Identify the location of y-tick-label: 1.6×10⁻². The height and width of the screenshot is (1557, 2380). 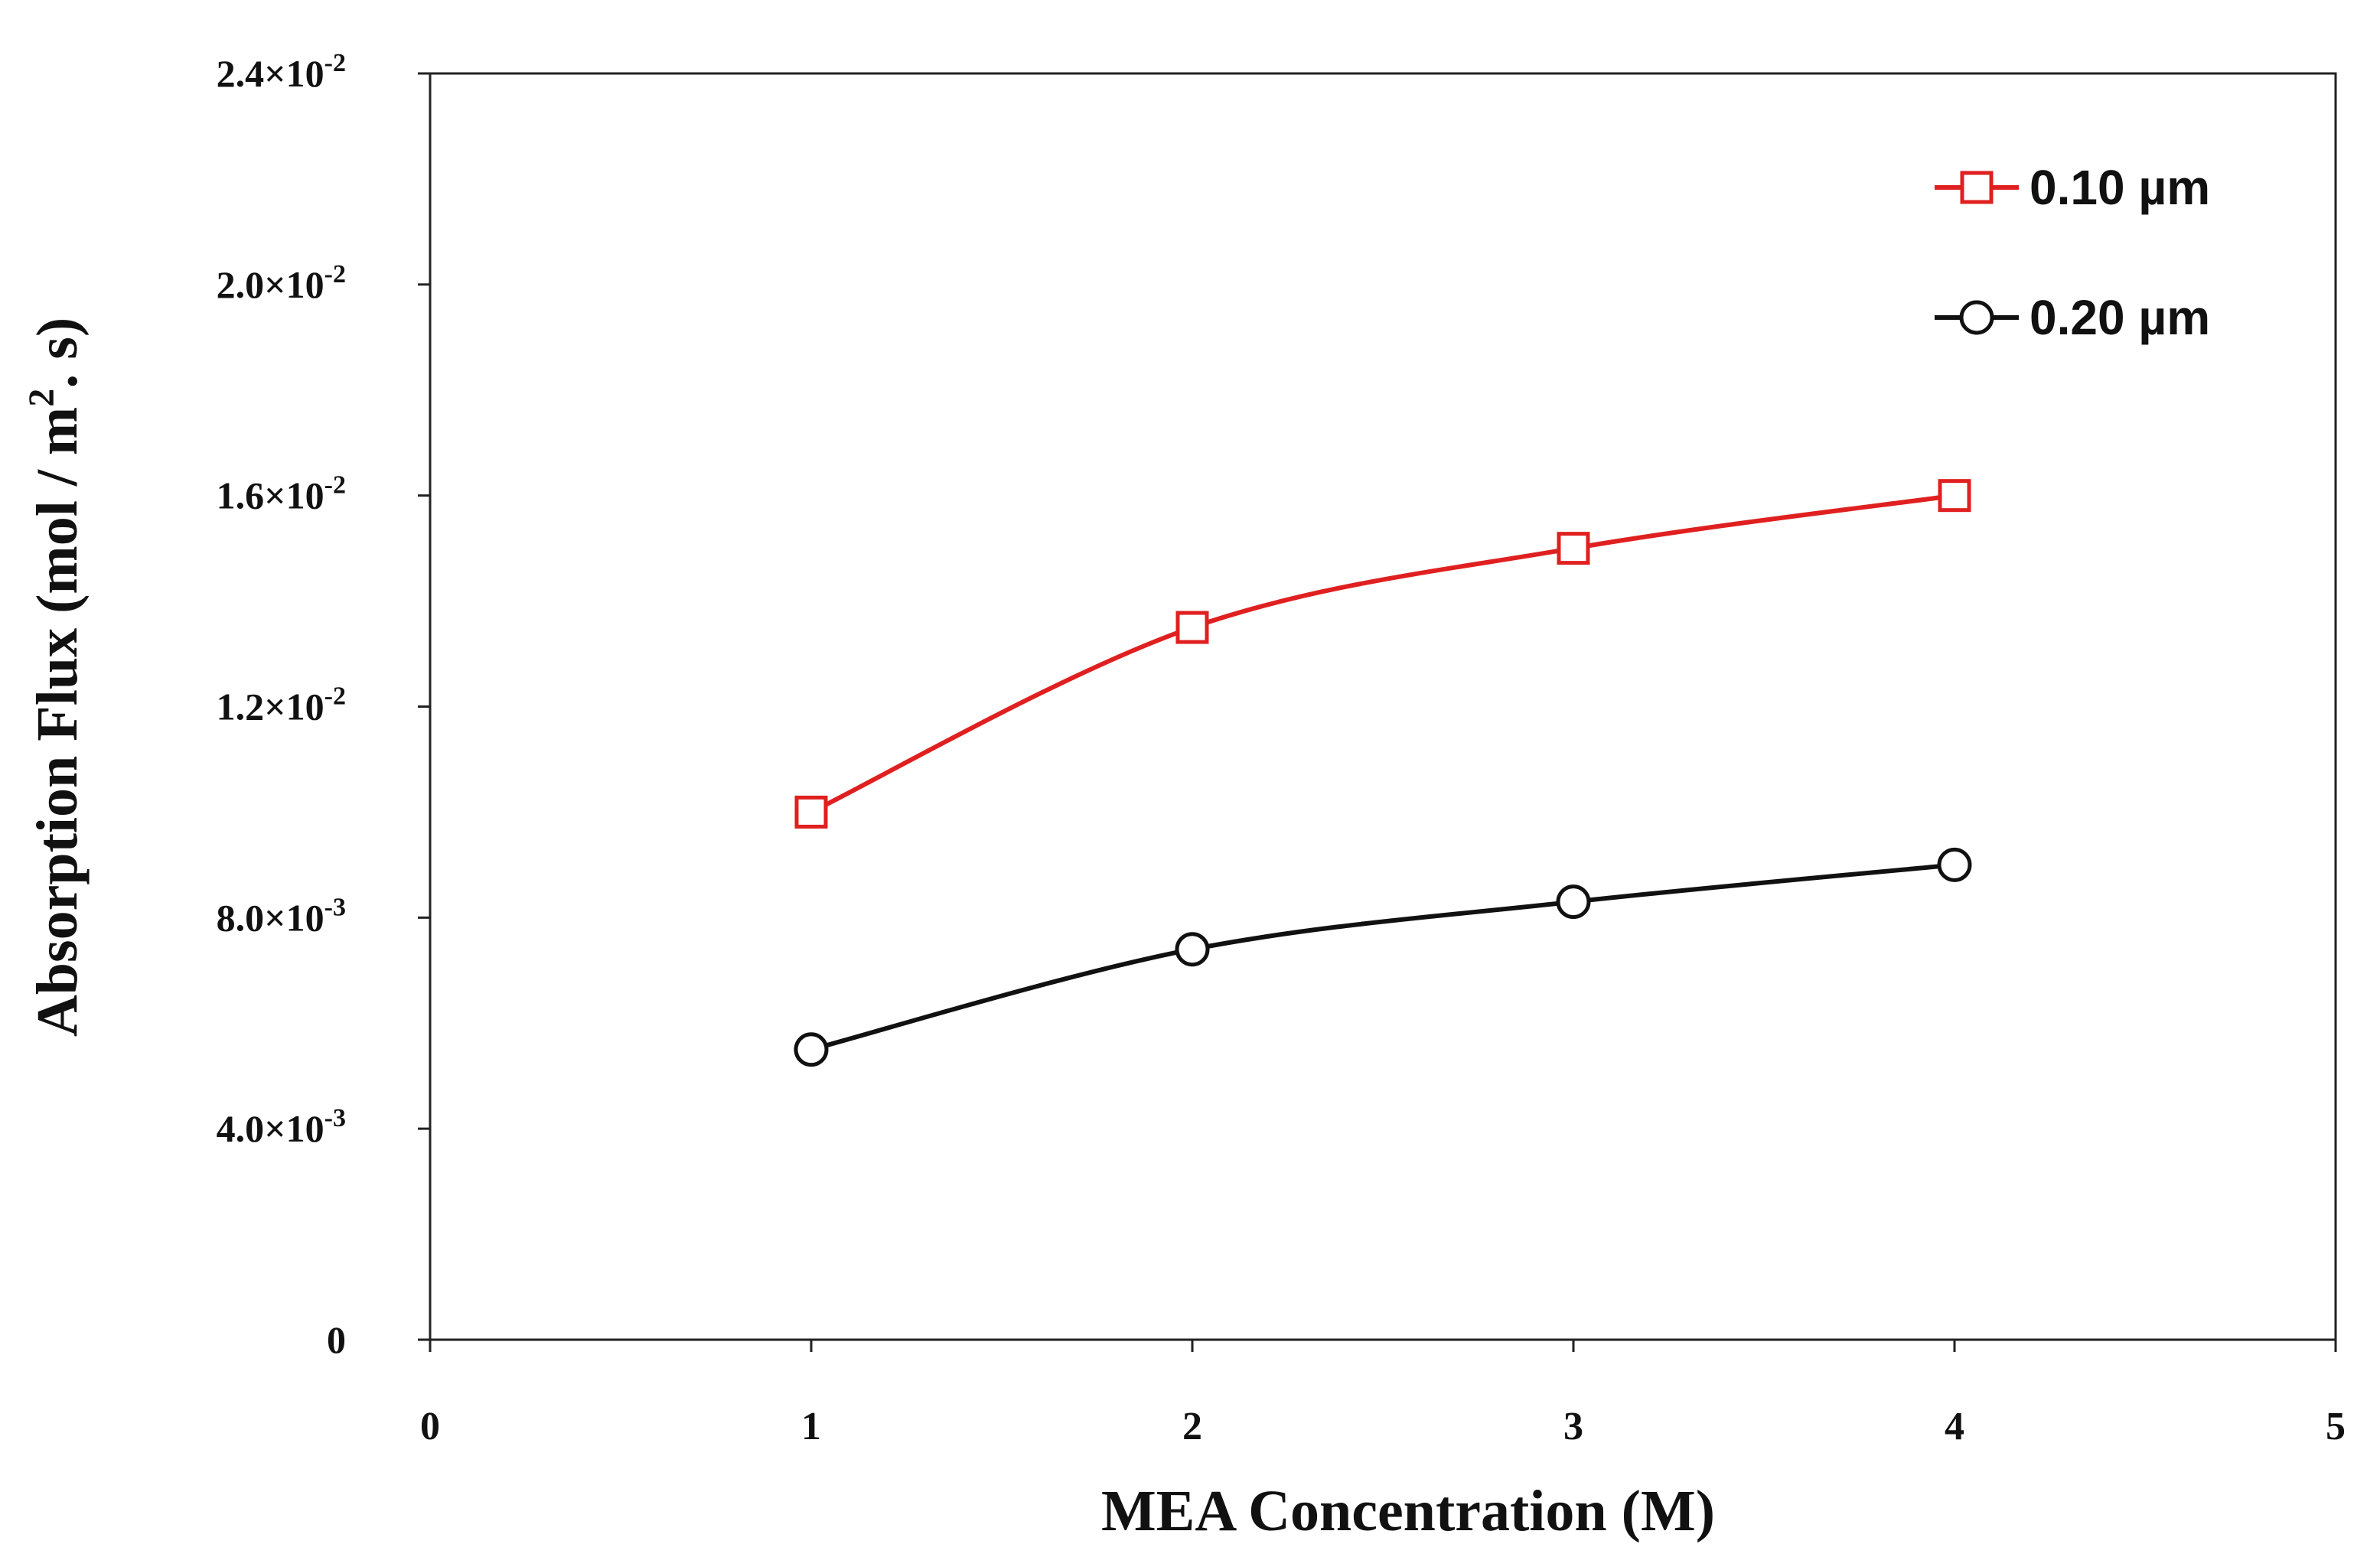
(281, 494).